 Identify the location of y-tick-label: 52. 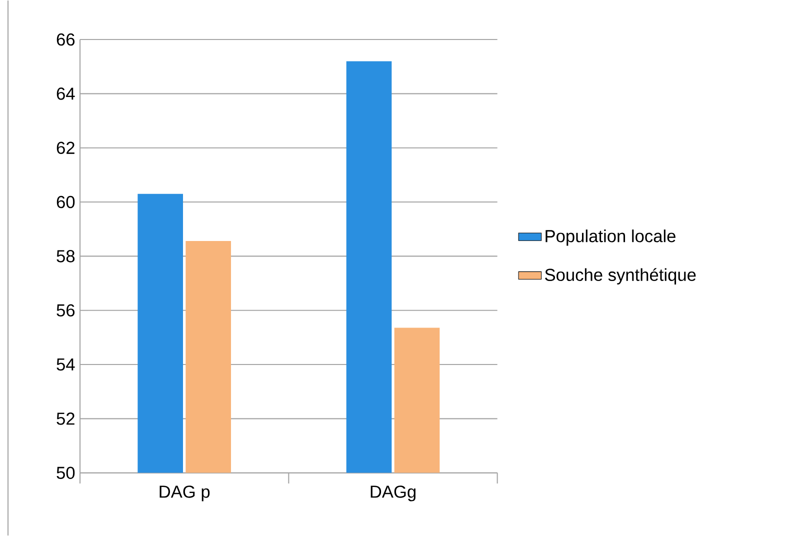
(65, 418).